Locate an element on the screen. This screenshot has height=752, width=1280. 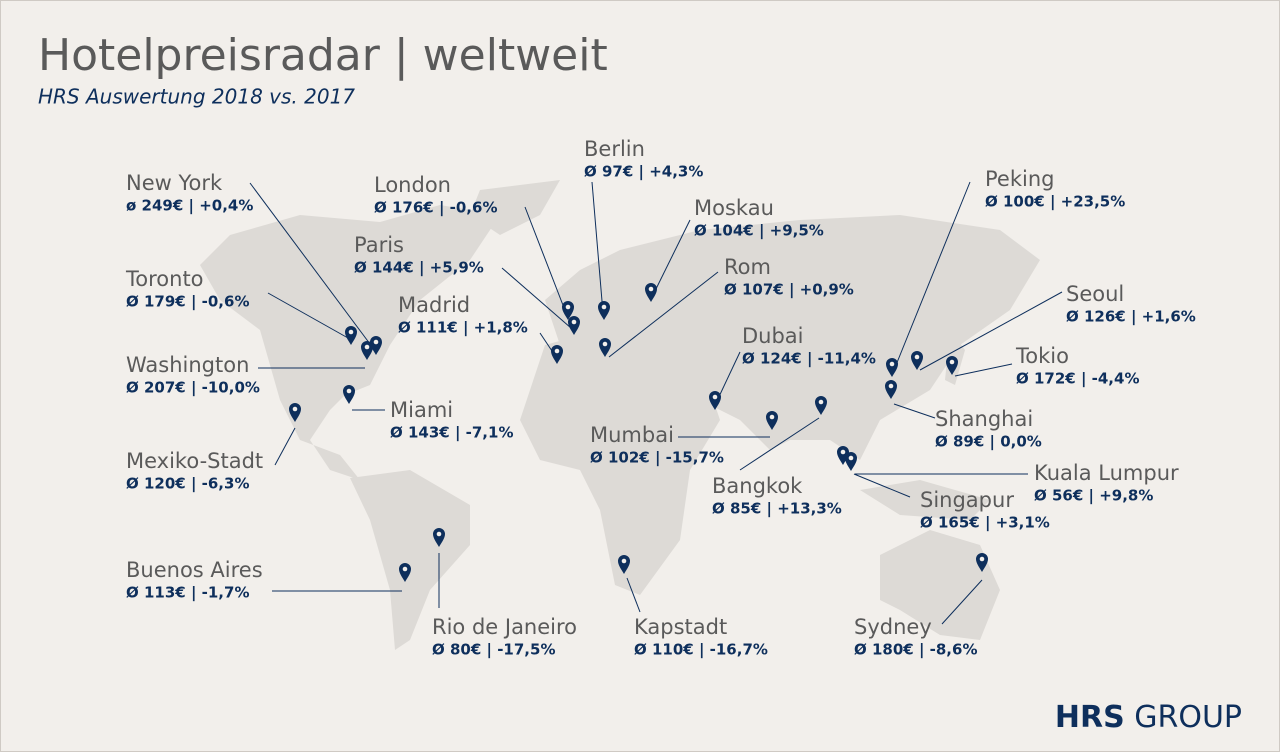
city-stats: Ø 107€ | +0,9% is located at coordinates (789, 290).